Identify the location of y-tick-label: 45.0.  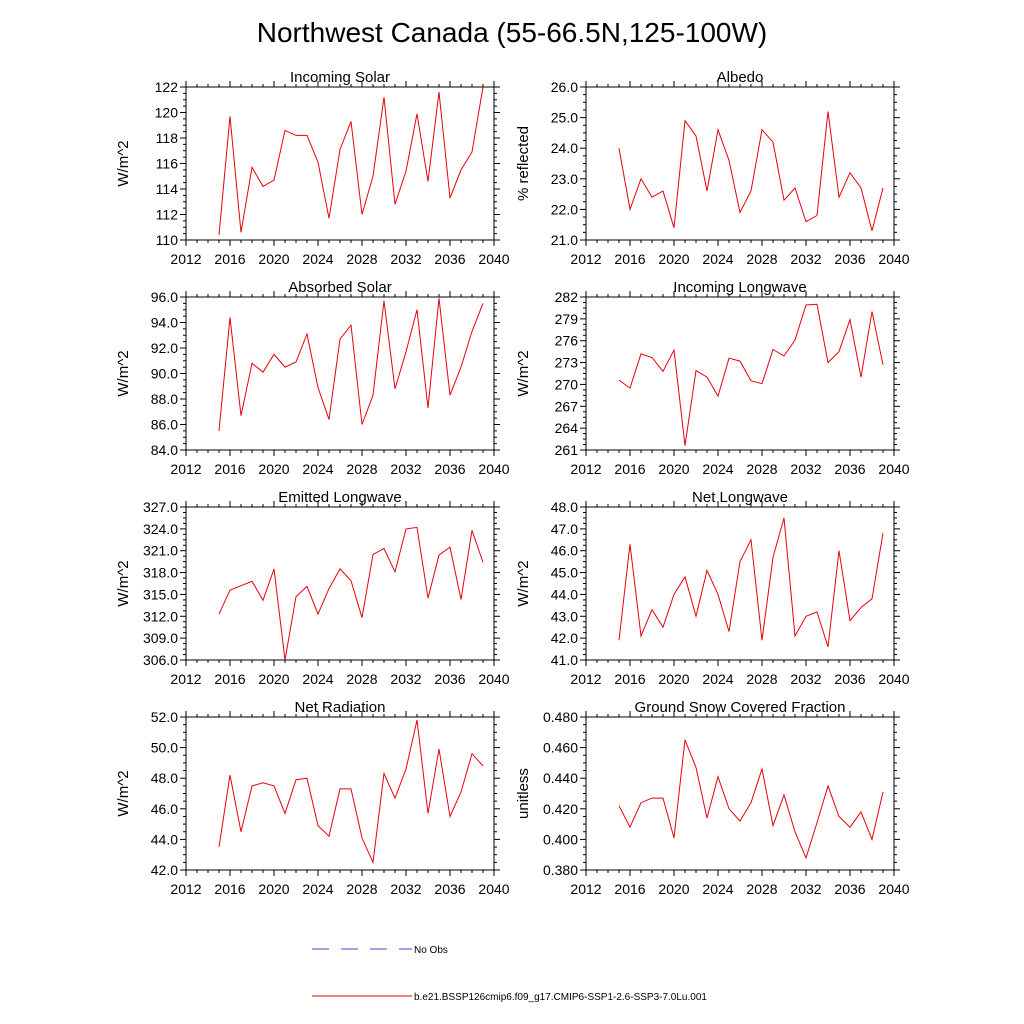
(564, 573).